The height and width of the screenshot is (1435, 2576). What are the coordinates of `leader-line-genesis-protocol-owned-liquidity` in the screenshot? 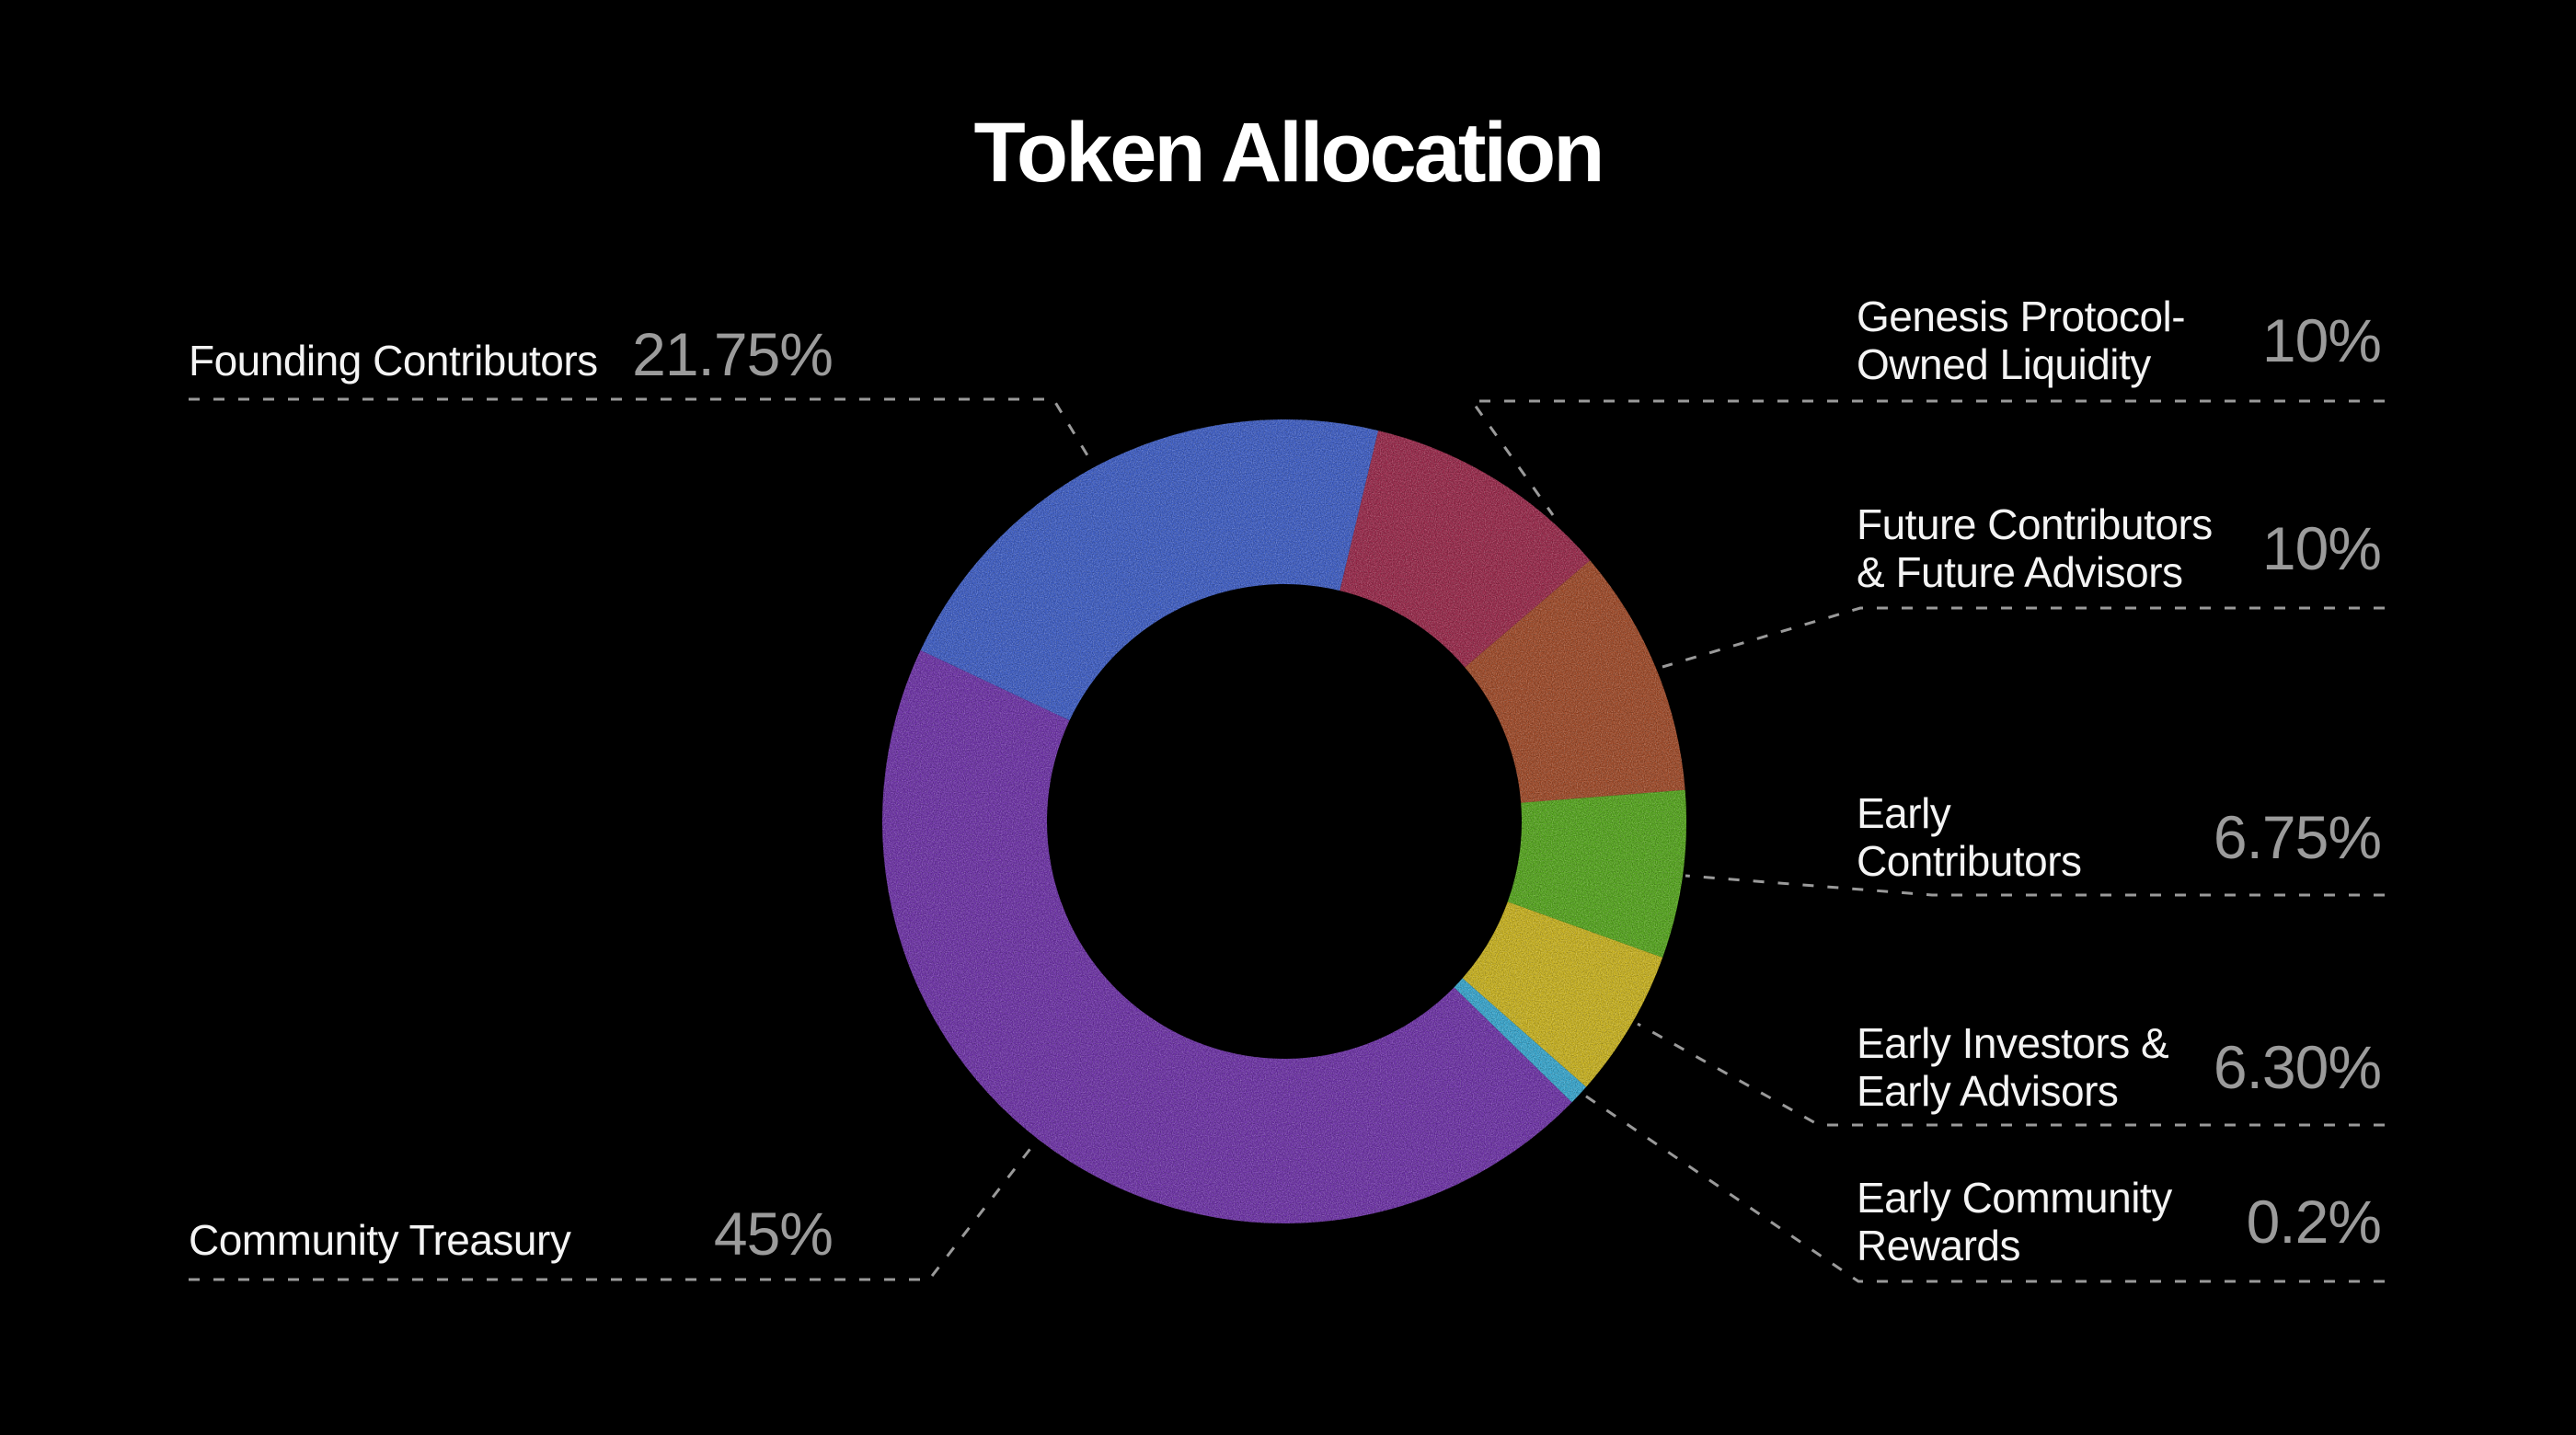 It's located at (1927, 457).